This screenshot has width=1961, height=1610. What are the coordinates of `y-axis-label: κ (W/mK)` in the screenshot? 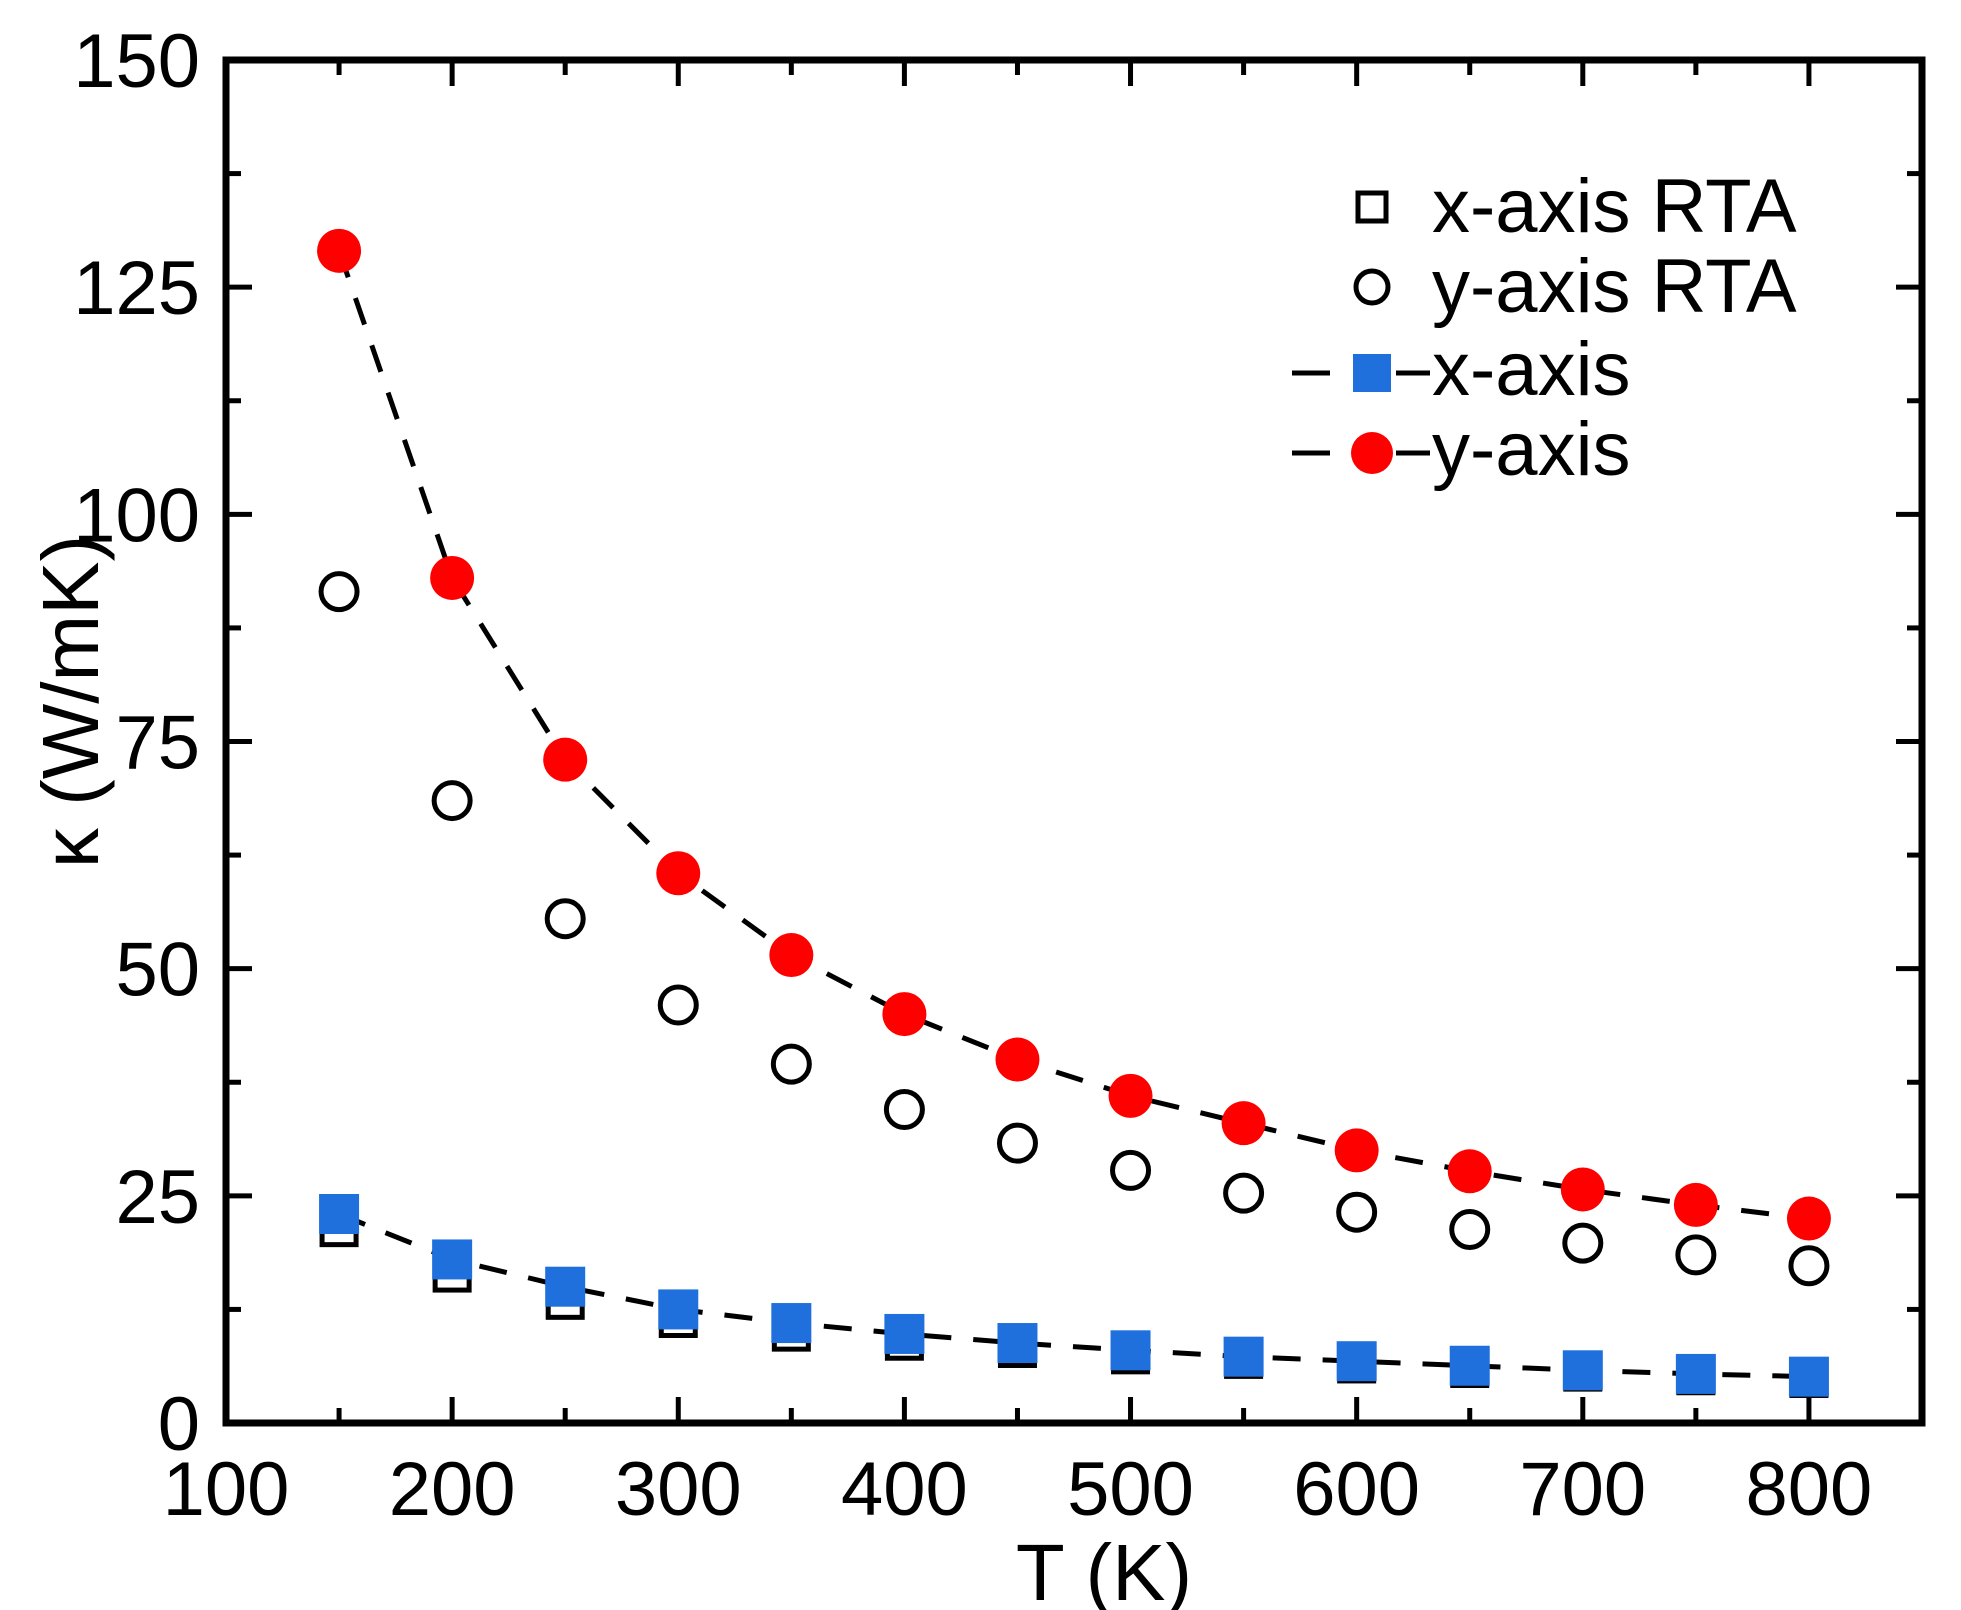 It's located at (70, 701).